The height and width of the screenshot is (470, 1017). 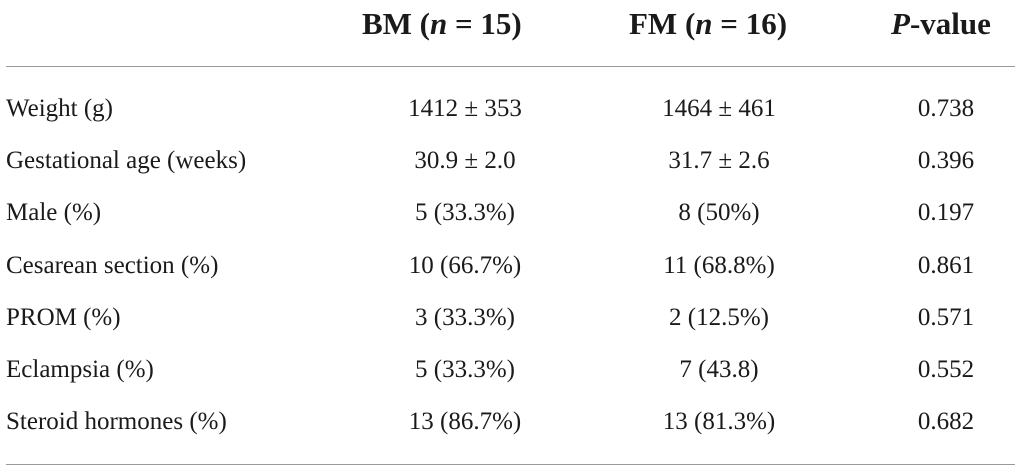 I want to click on table-header: BM (n = 15) FM (n = 16) P-value, so click(x=508, y=33).